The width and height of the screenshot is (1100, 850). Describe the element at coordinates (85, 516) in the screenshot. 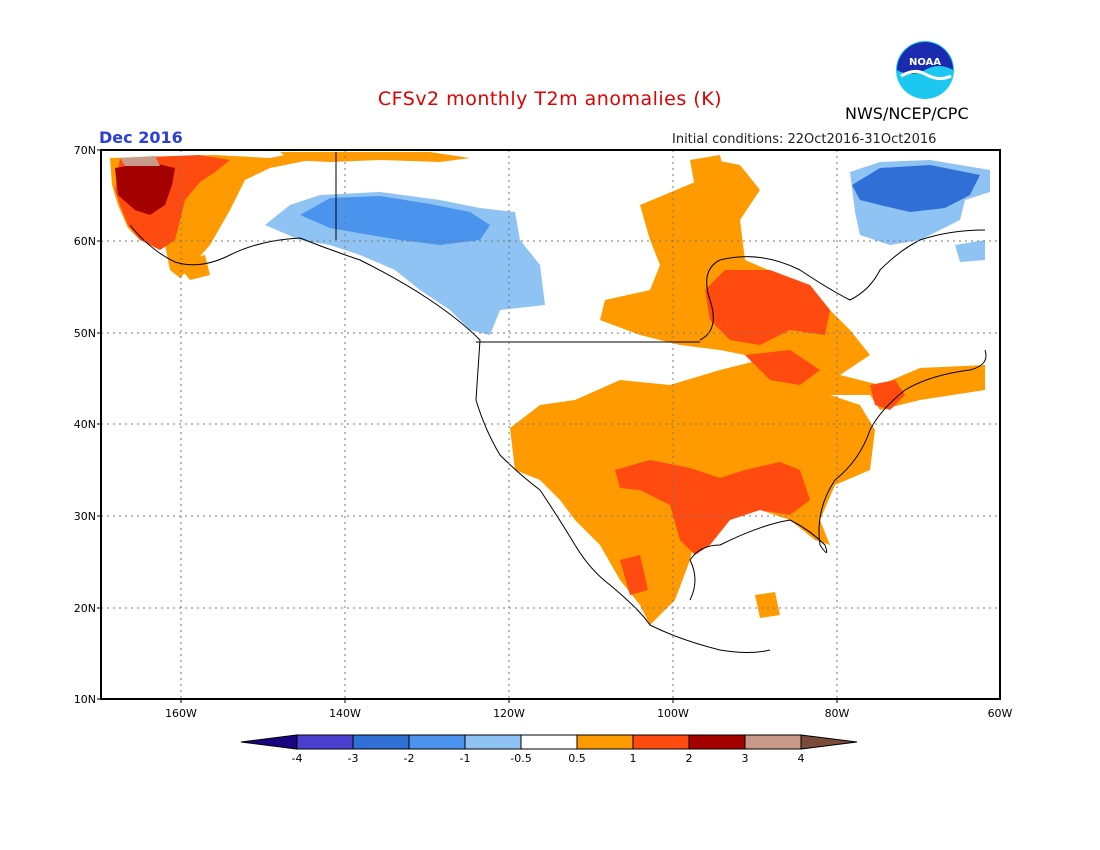

I see `lat-label: 30N` at that location.